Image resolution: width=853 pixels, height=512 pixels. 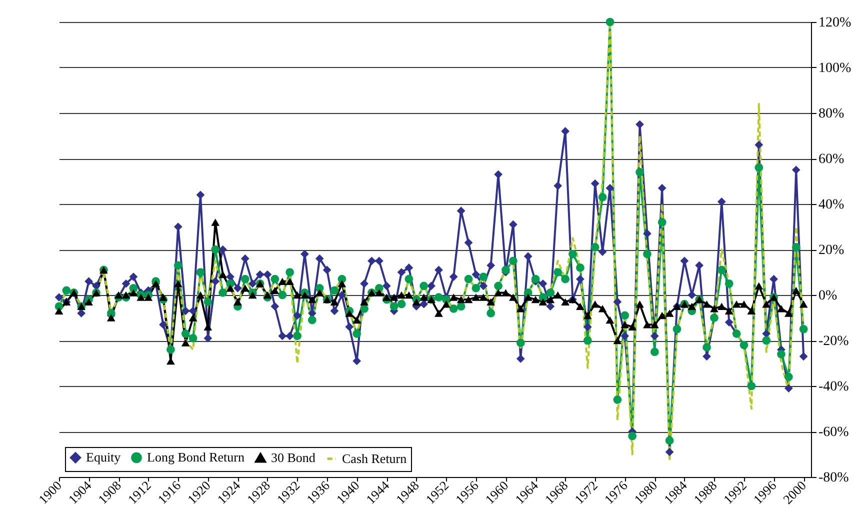 What do you see at coordinates (835, 68) in the screenshot?
I see `y-tick-label: 100%` at bounding box center [835, 68].